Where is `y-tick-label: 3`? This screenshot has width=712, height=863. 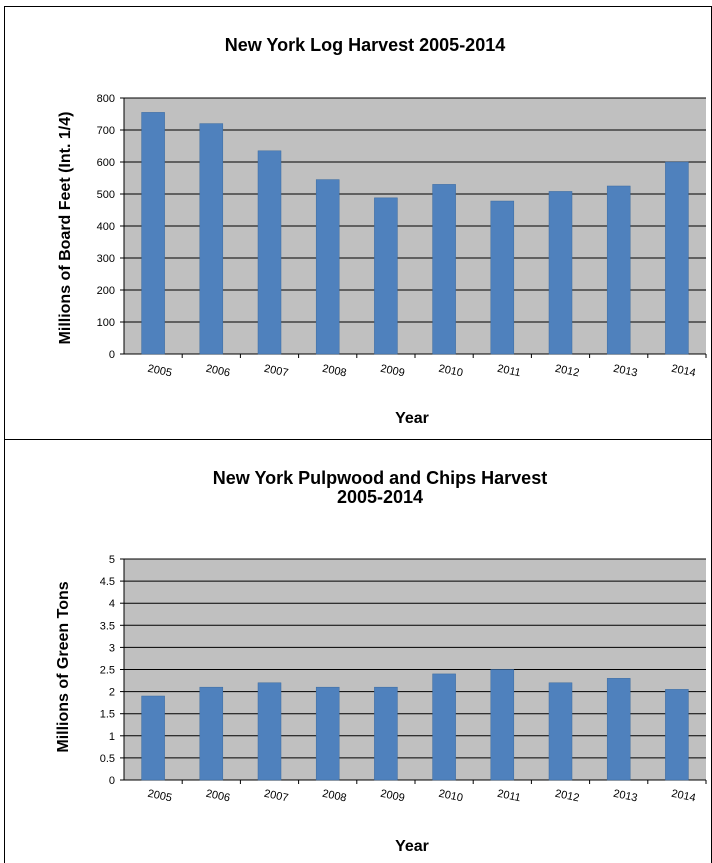 y-tick-label: 3 is located at coordinates (112, 648).